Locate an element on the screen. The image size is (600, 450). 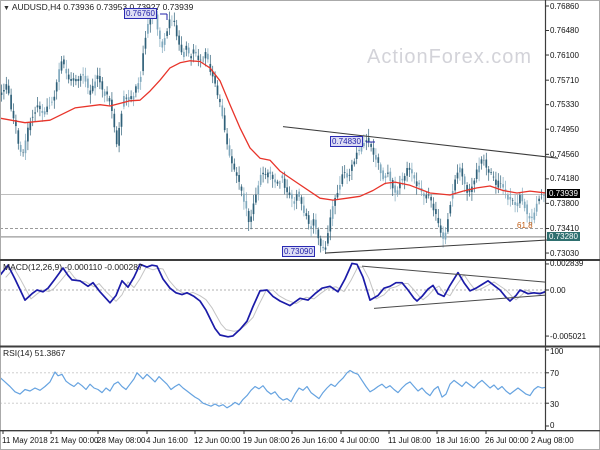
price-axis-label: 0.73410 is located at coordinates (564, 229).